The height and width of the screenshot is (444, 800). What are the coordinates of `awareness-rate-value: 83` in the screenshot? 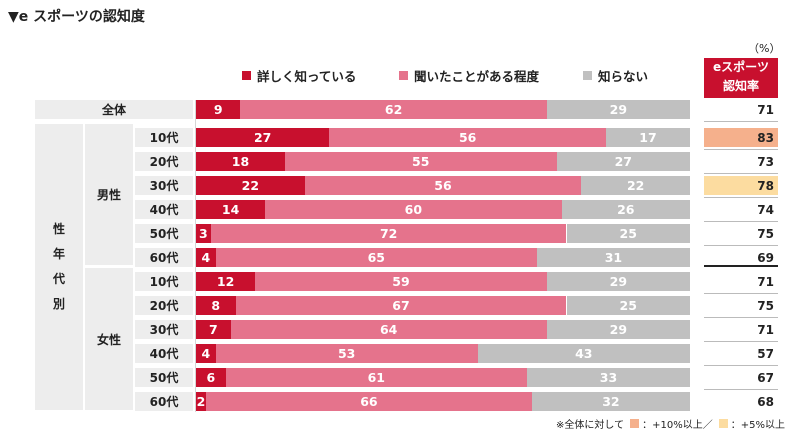 It's located at (741, 137).